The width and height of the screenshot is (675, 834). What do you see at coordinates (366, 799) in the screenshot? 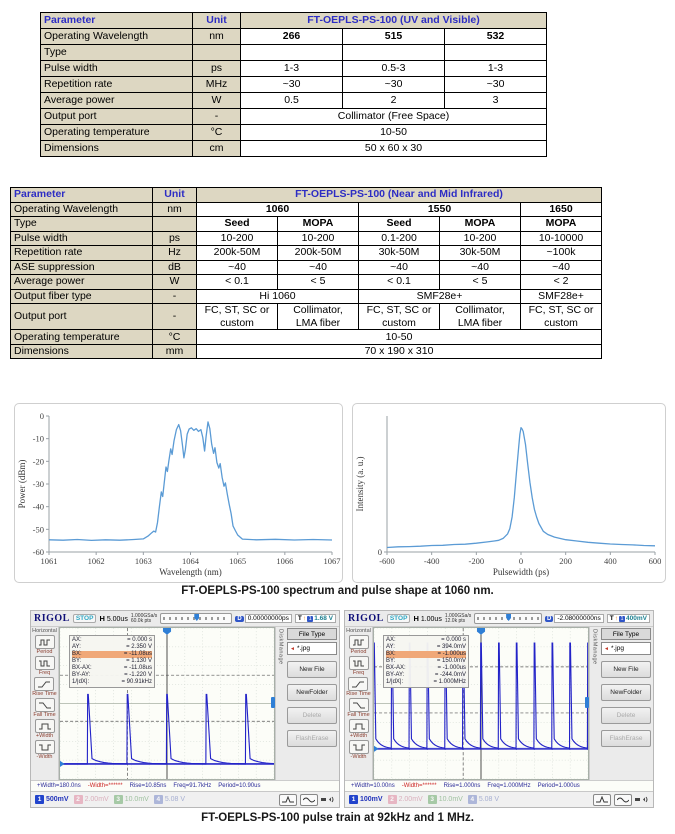
I see `channel-1-chip: 1 100mV` at bounding box center [366, 799].